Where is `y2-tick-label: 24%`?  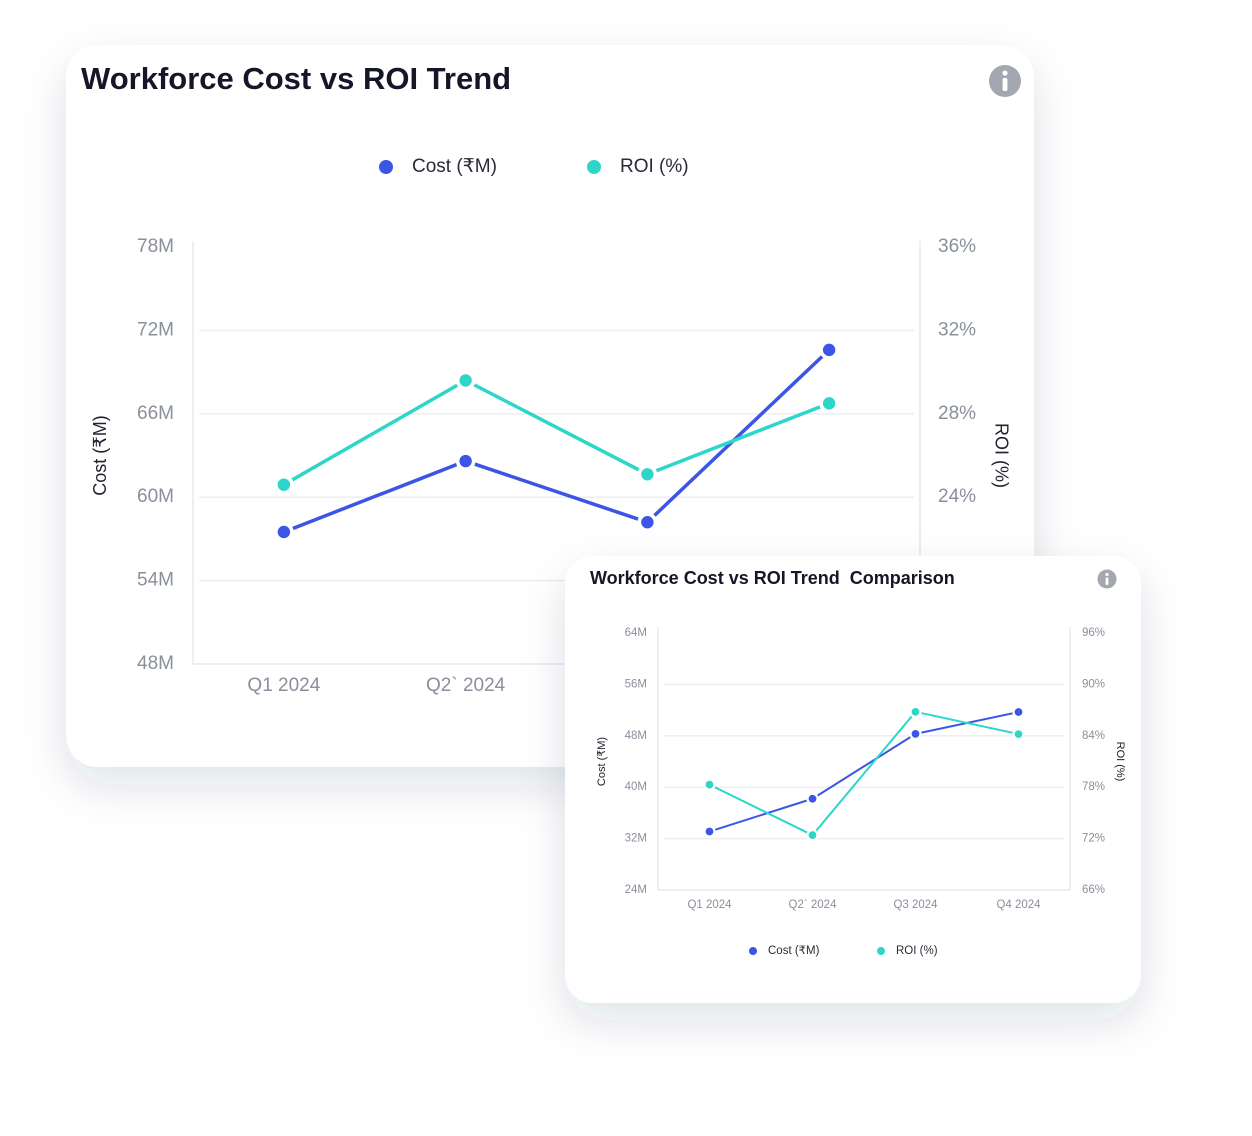 y2-tick-label: 24% is located at coordinates (957, 496).